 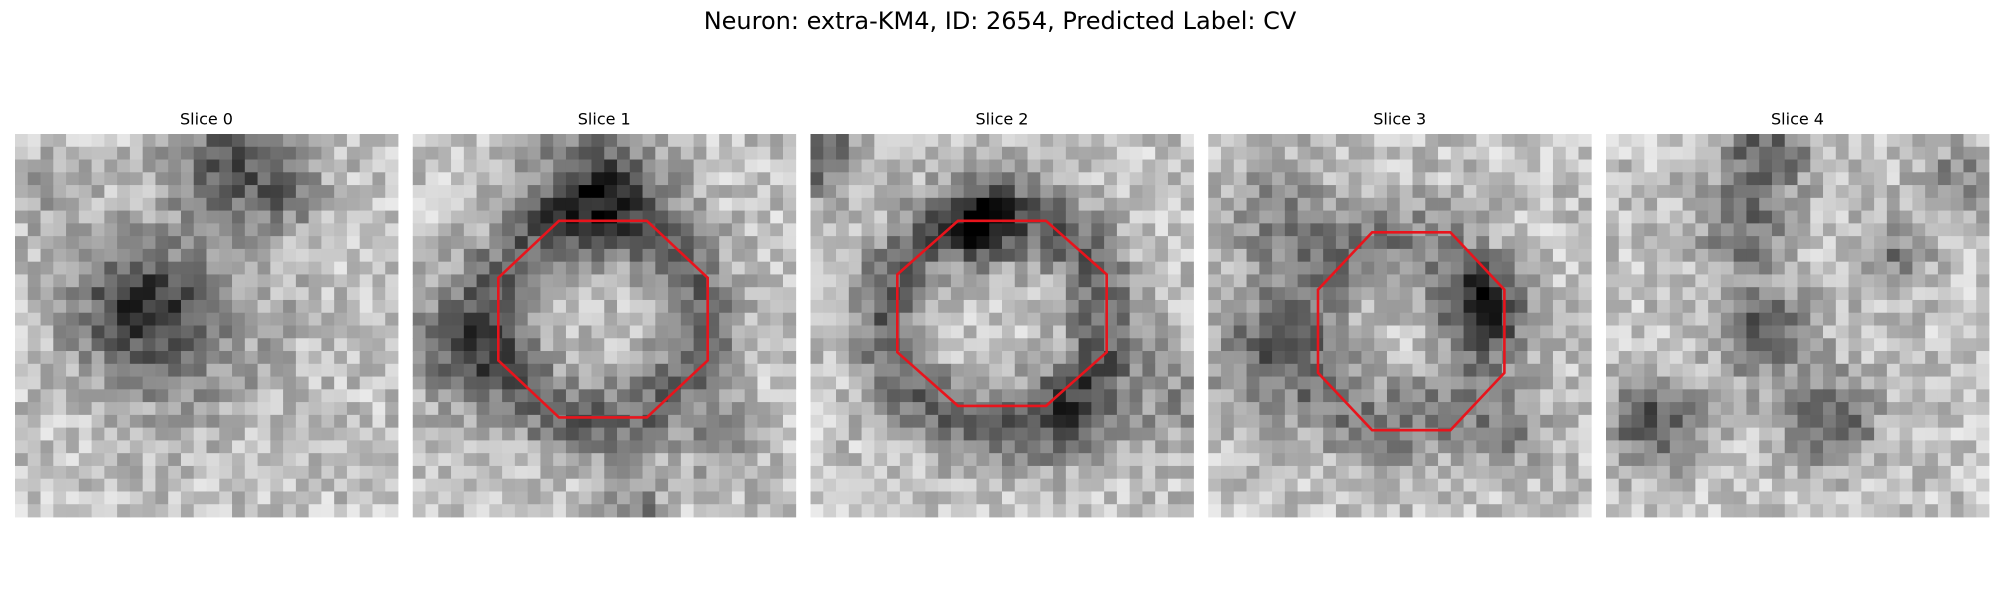 What do you see at coordinates (1399, 119) in the screenshot?
I see `panel-title: Slice 3` at bounding box center [1399, 119].